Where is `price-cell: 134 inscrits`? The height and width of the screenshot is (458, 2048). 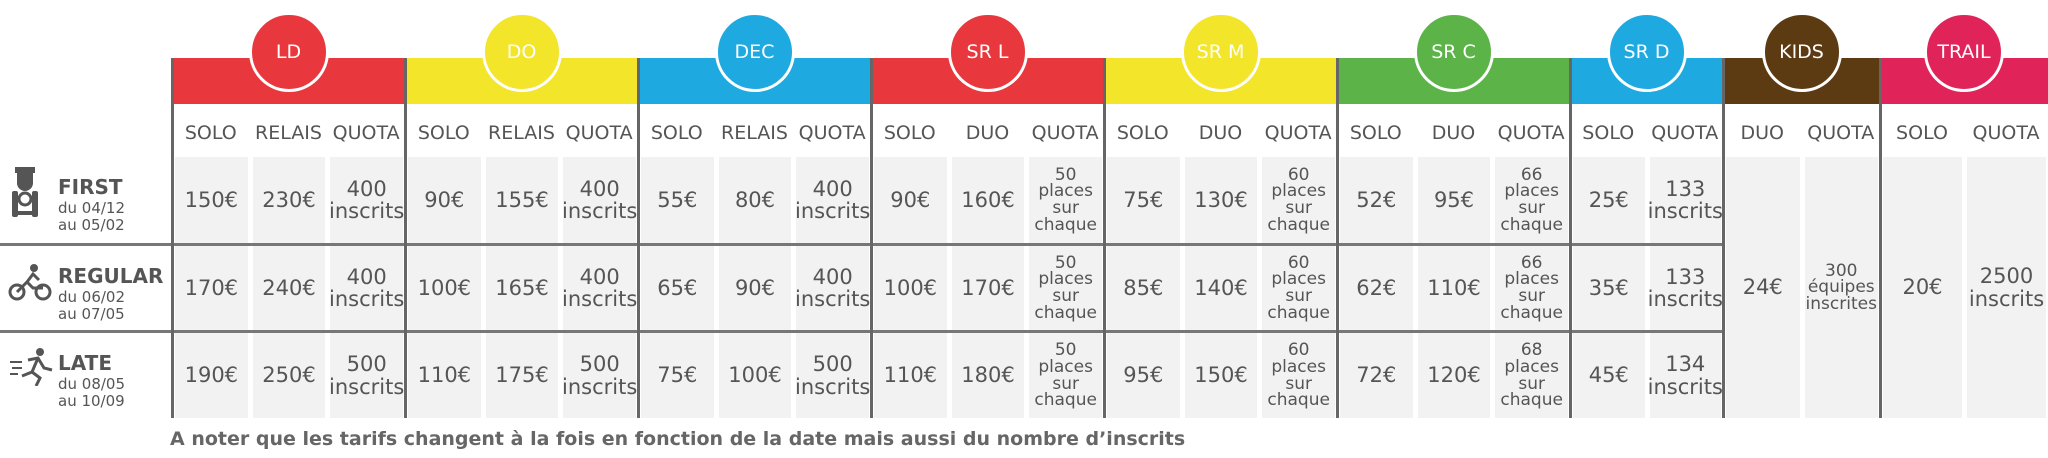
price-cell: 134 inscrits is located at coordinates (1685, 375).